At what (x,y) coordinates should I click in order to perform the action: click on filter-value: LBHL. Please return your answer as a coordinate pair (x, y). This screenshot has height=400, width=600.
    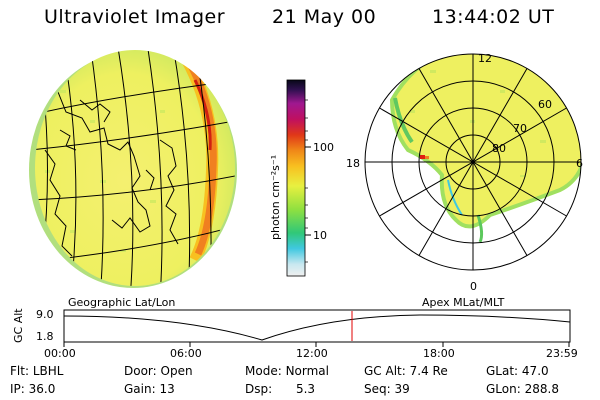
    Looking at the image, I should click on (48, 371).